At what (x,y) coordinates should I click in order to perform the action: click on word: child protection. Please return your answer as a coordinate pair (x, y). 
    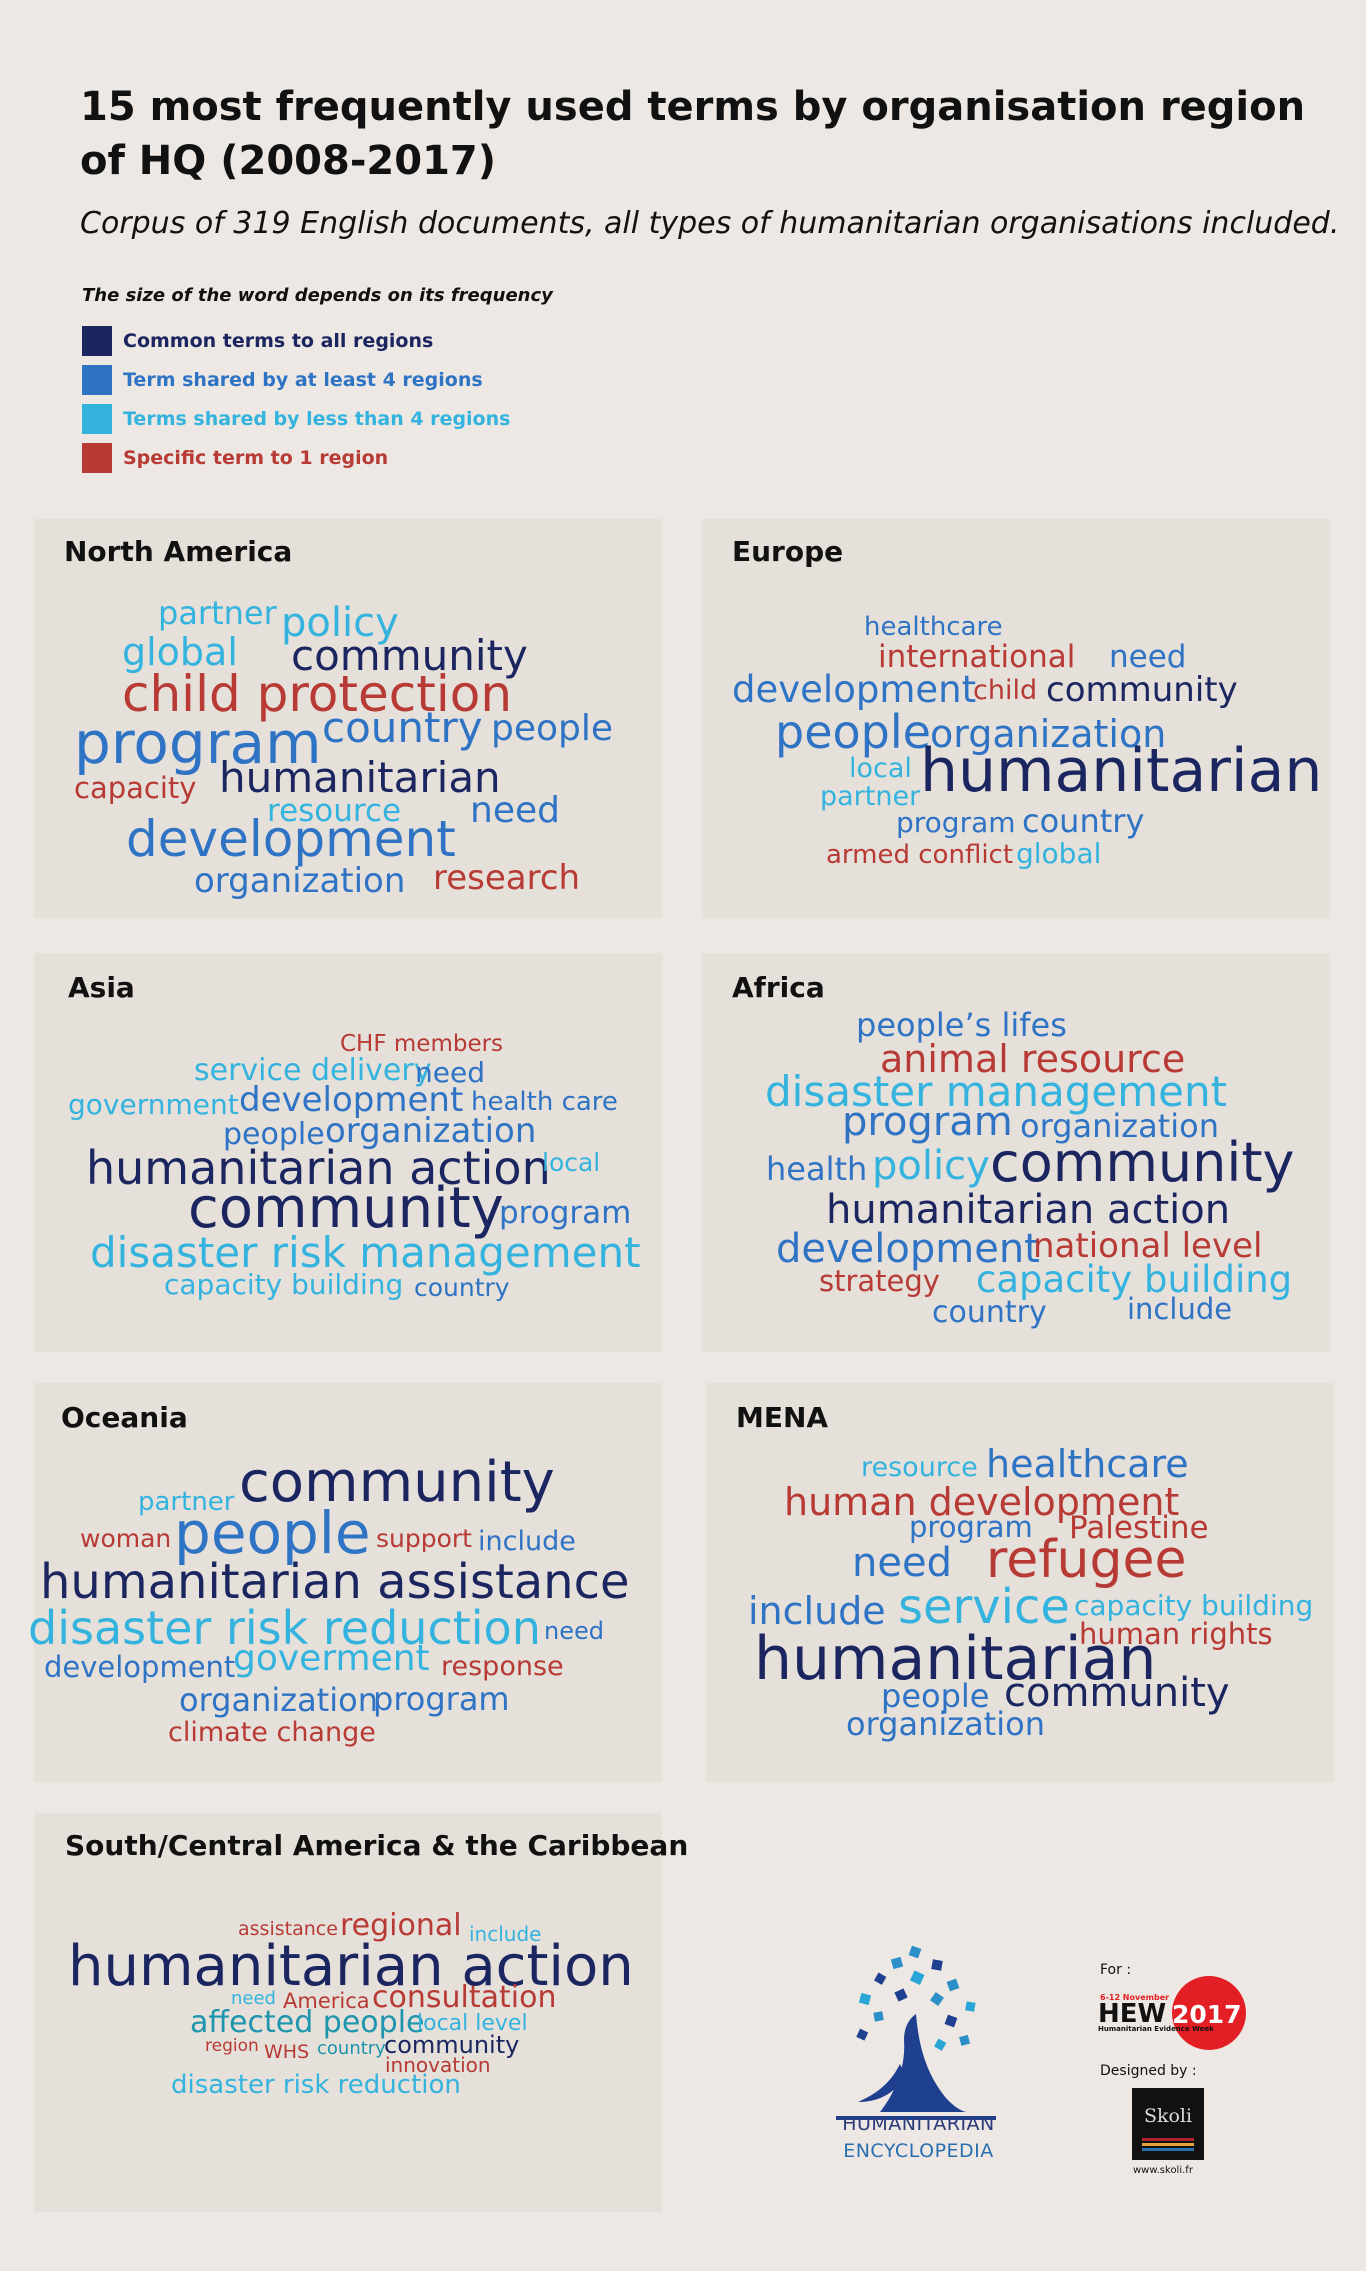
    Looking at the image, I should click on (317, 694).